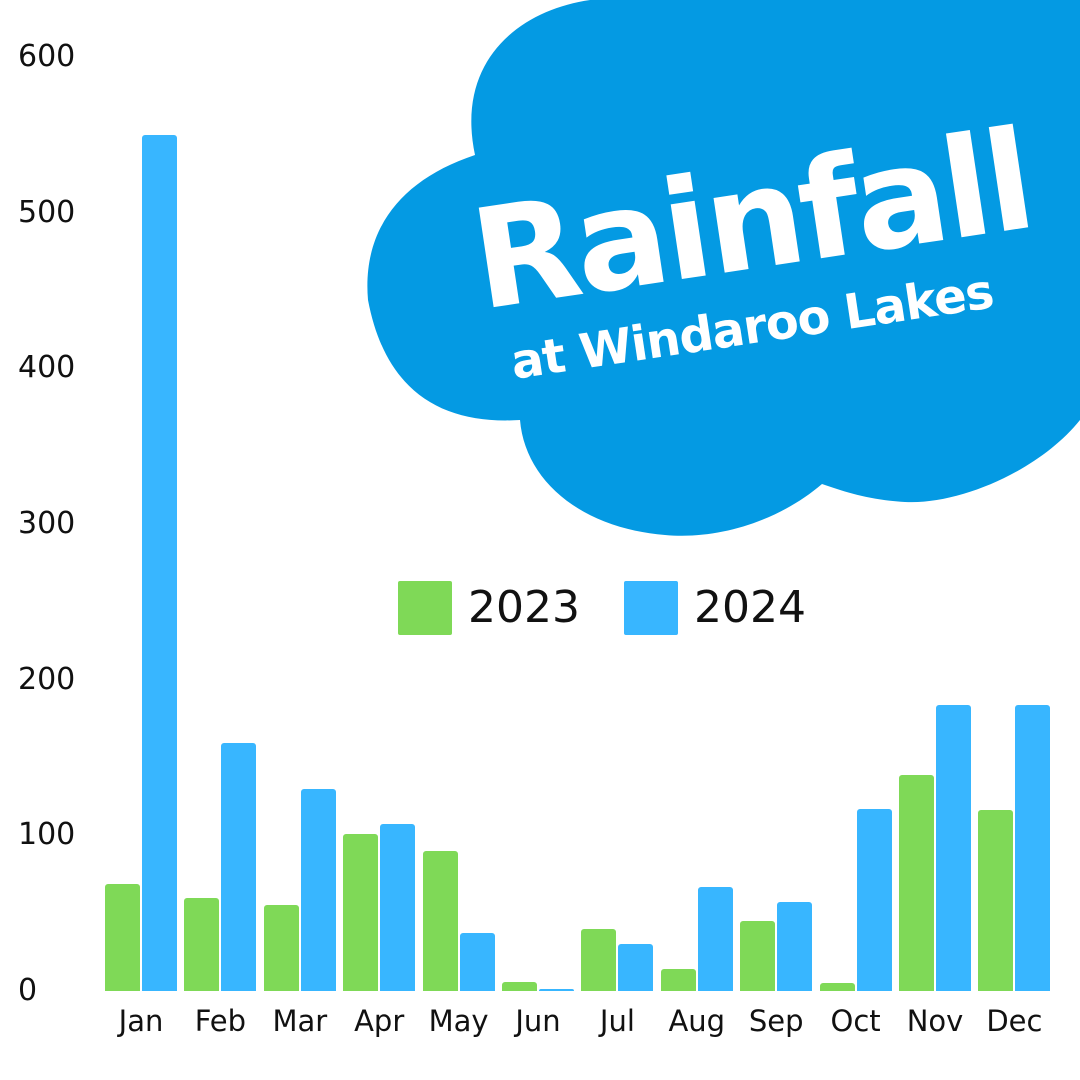 This screenshot has width=1080, height=1080. What do you see at coordinates (28, 990) in the screenshot?
I see `y-tick-label: 0` at bounding box center [28, 990].